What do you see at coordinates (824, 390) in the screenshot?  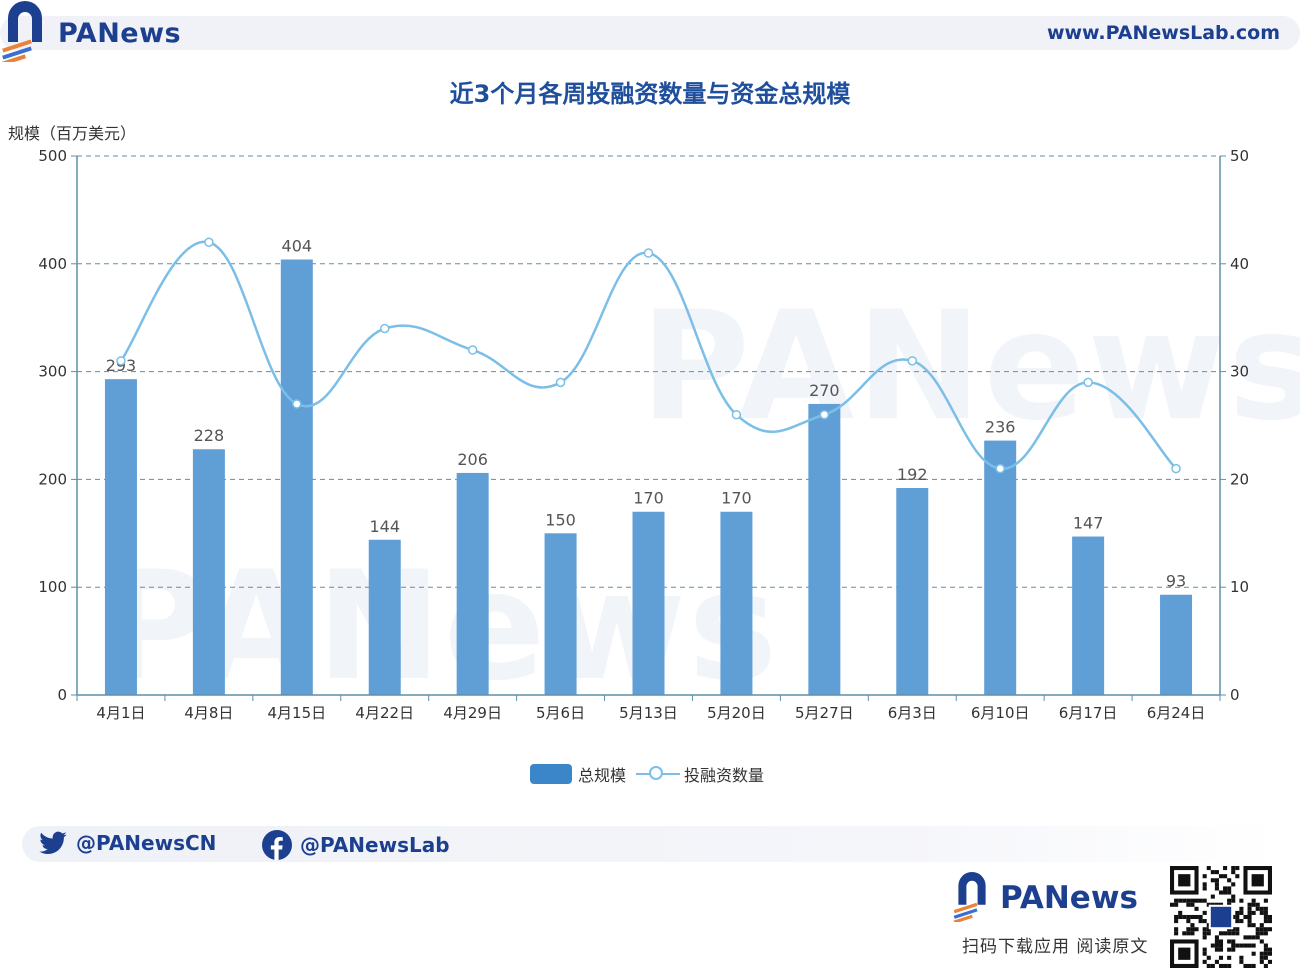 I see `bar-value-label: 270` at bounding box center [824, 390].